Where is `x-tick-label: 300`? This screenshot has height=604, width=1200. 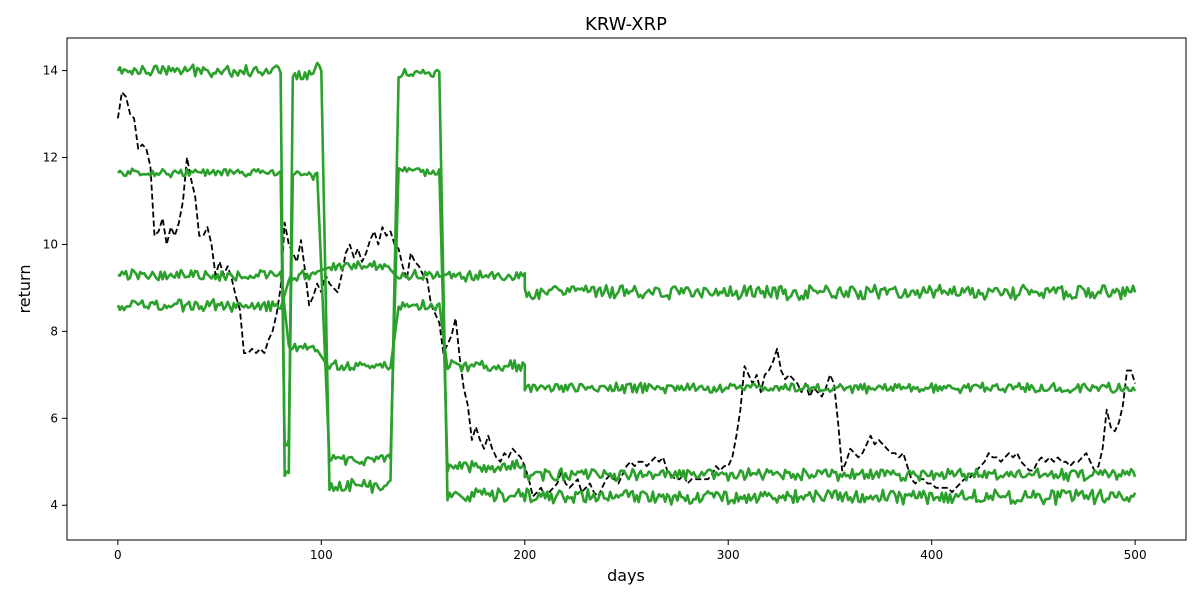
x-tick-label: 300 is located at coordinates (728, 555).